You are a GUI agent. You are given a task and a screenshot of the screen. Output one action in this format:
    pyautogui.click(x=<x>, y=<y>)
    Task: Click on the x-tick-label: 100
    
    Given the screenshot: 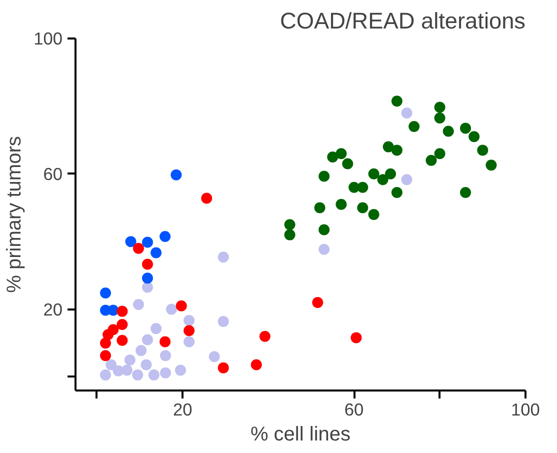 What is the action you would take?
    pyautogui.click(x=525, y=410)
    